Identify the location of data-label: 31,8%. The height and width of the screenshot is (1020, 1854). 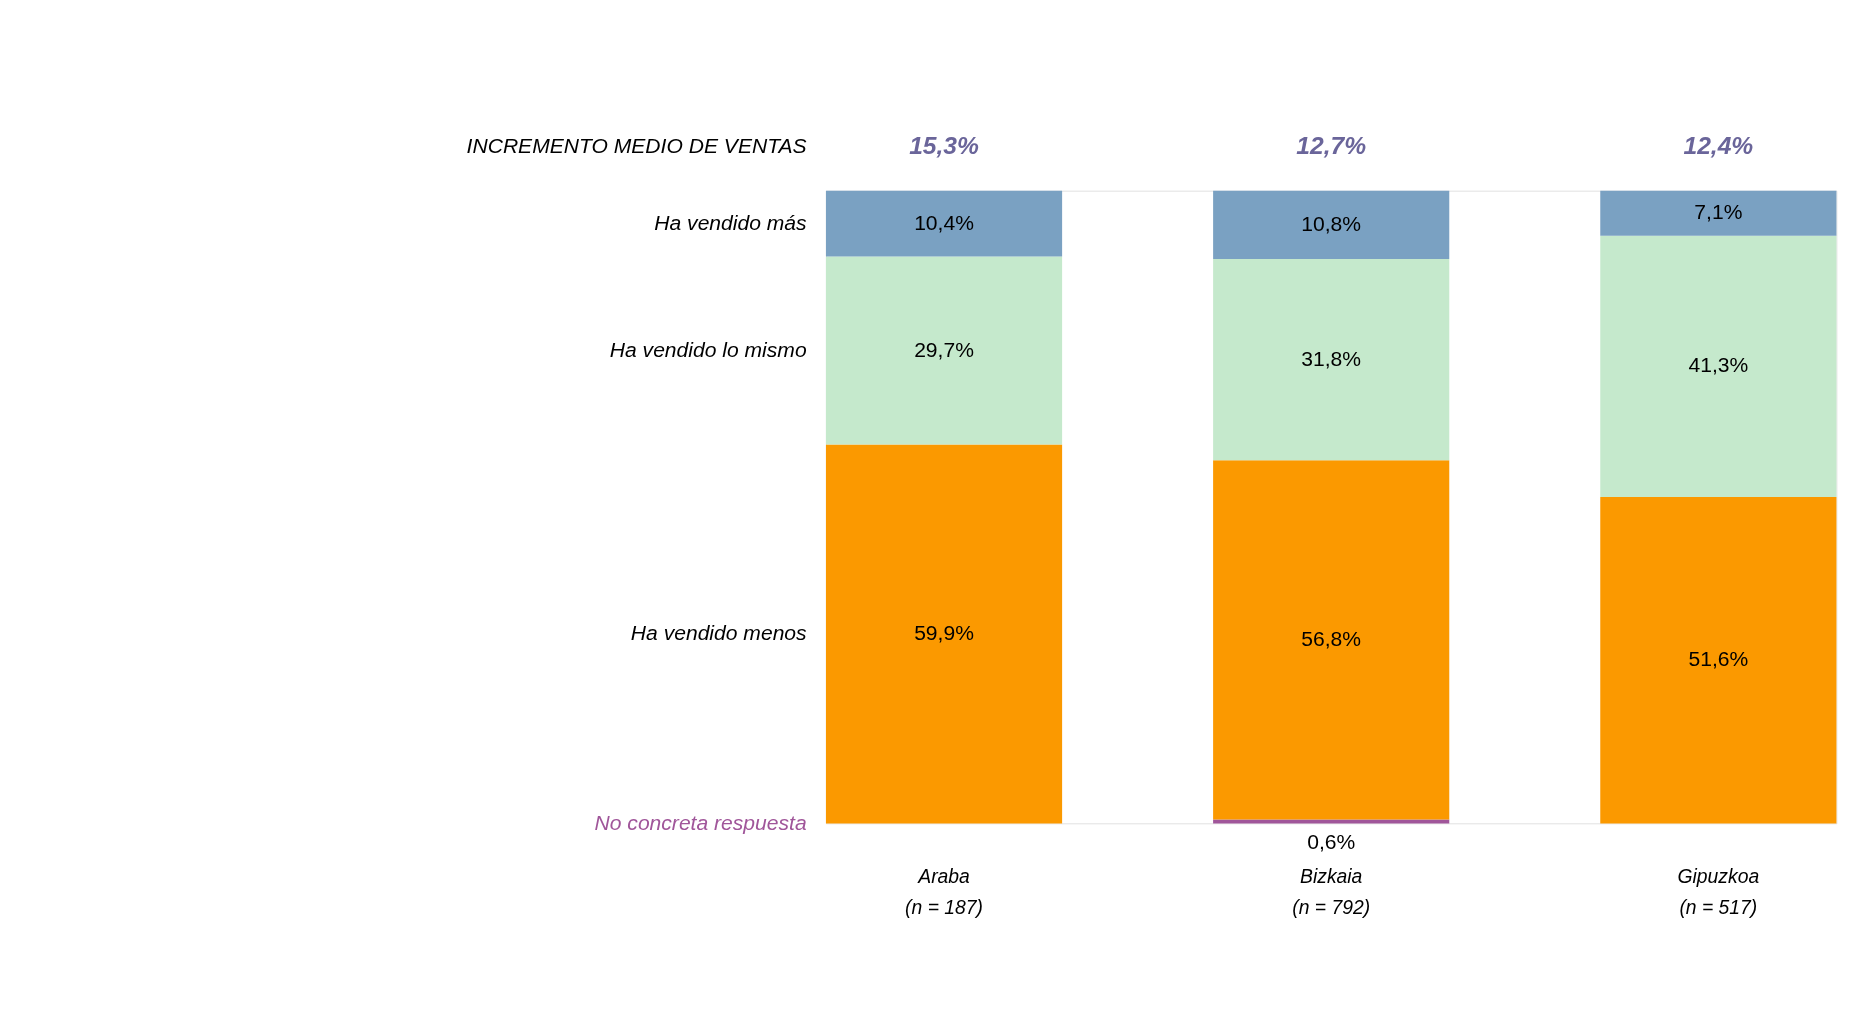
(1331, 358).